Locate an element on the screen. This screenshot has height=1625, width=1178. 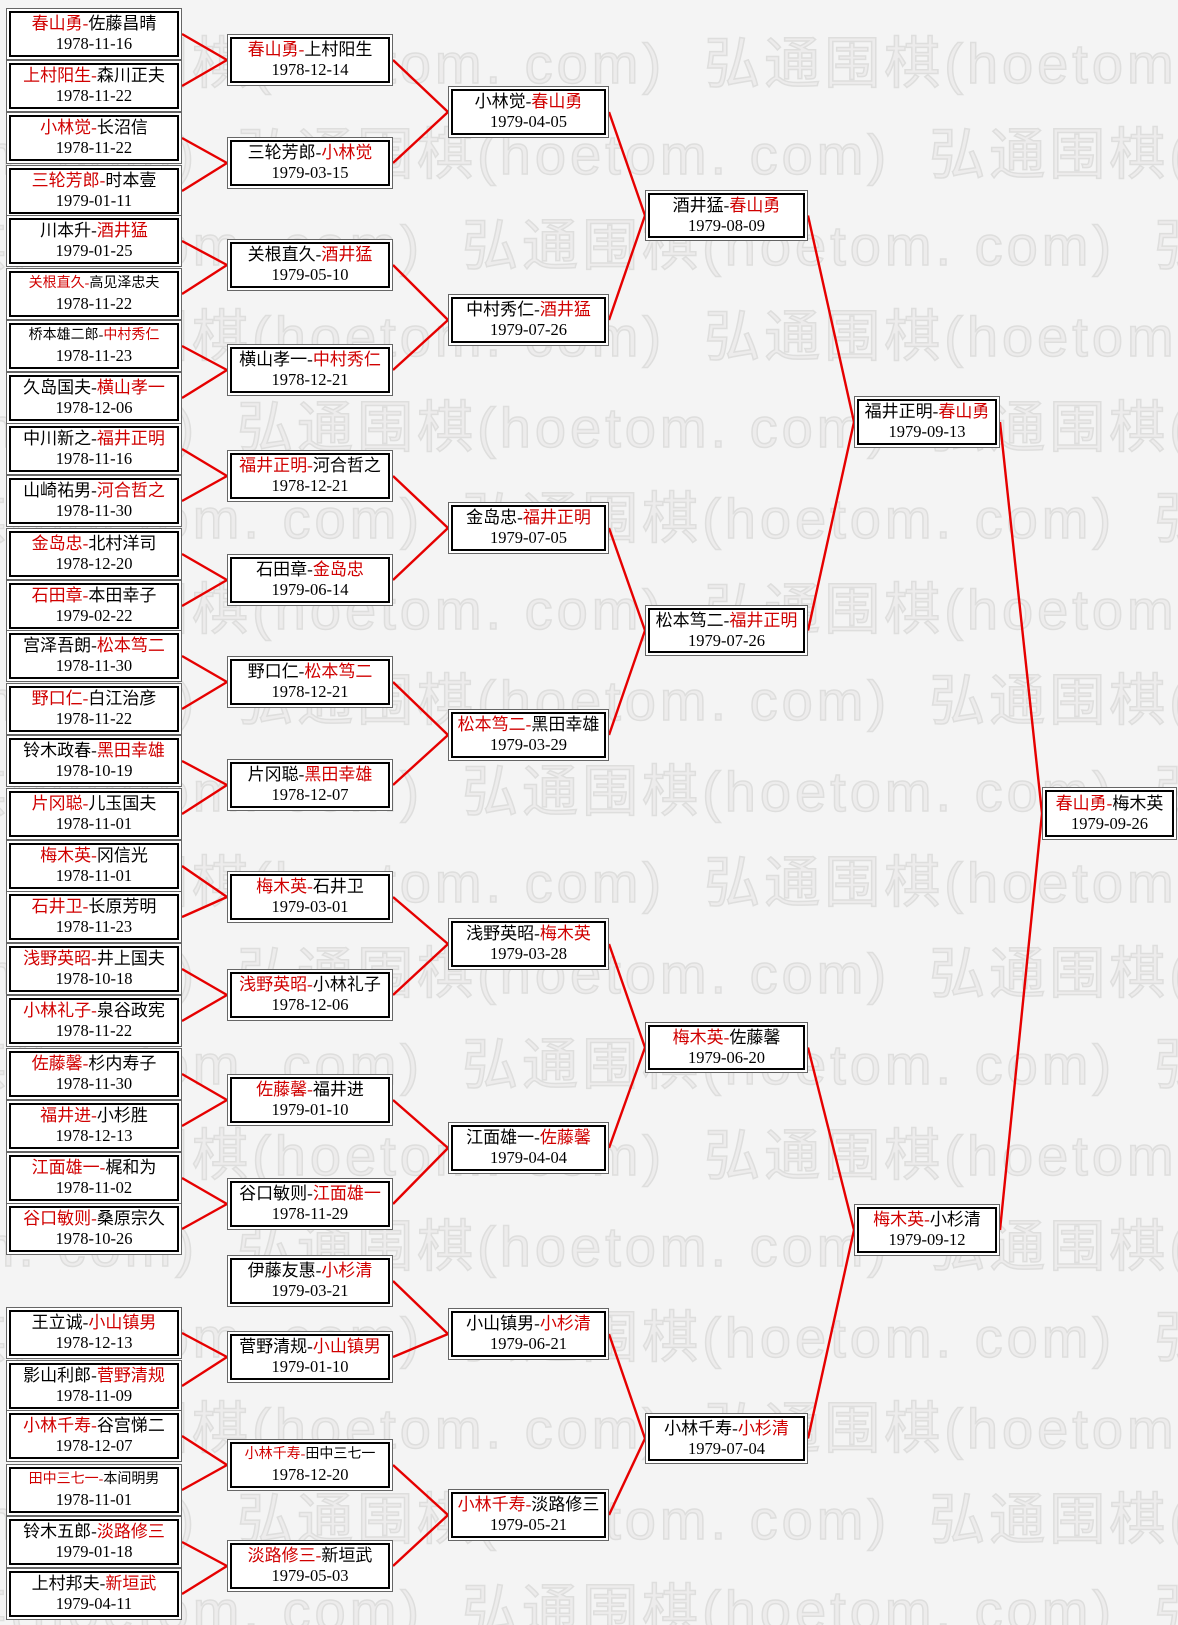
match-players: 谷口敏则-桑原宗久 is located at coordinates (94, 1219).